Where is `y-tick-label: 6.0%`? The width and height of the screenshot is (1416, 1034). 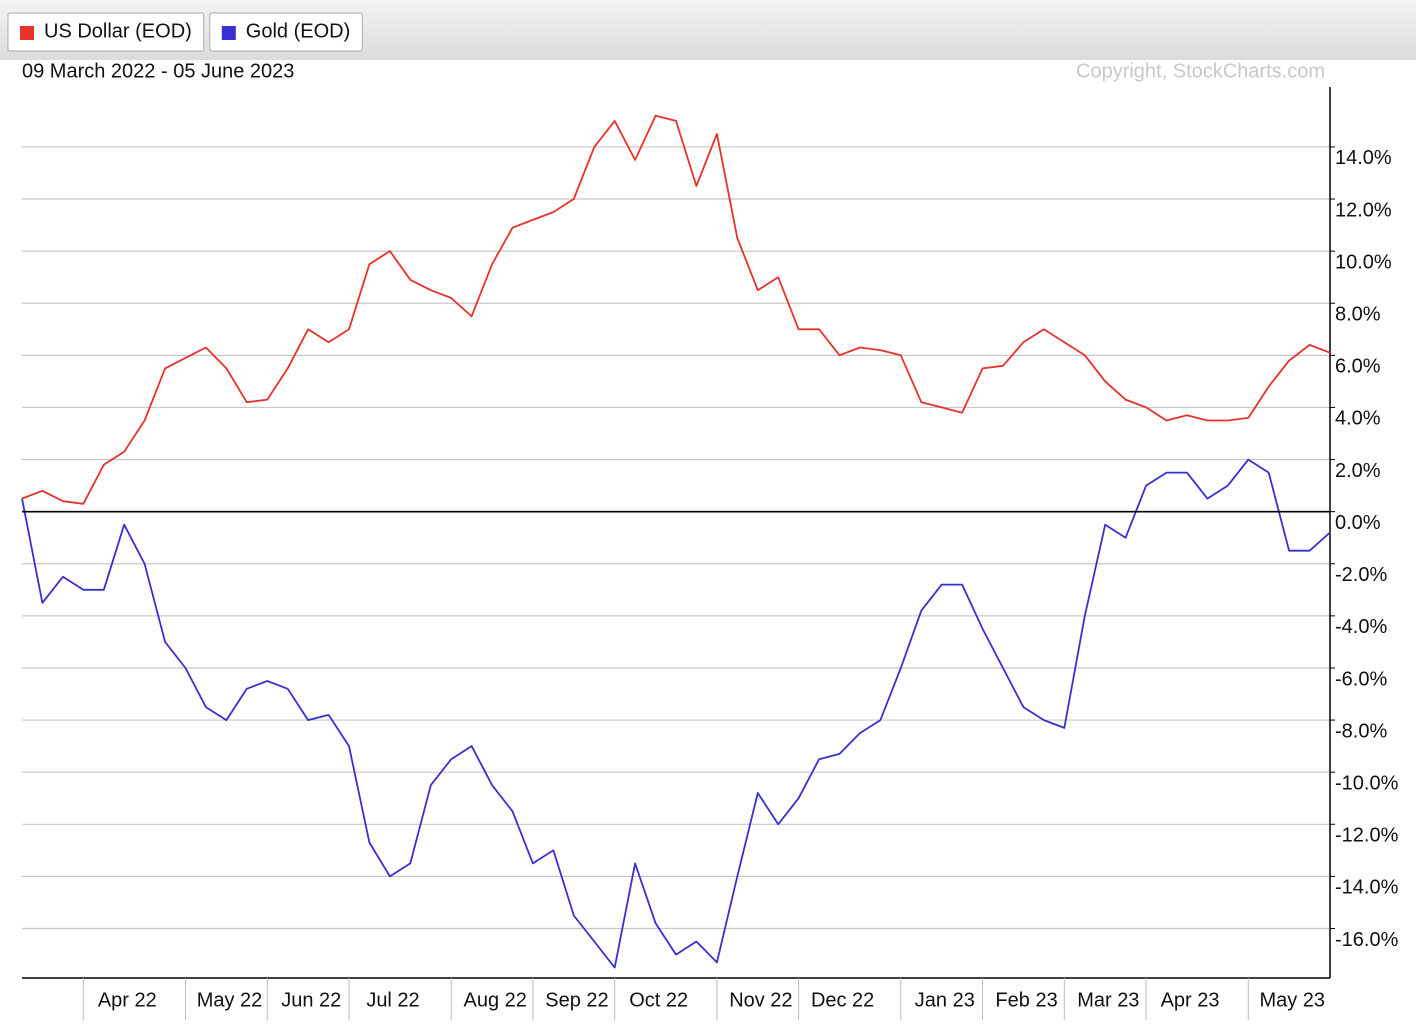 y-tick-label: 6.0% is located at coordinates (1358, 367).